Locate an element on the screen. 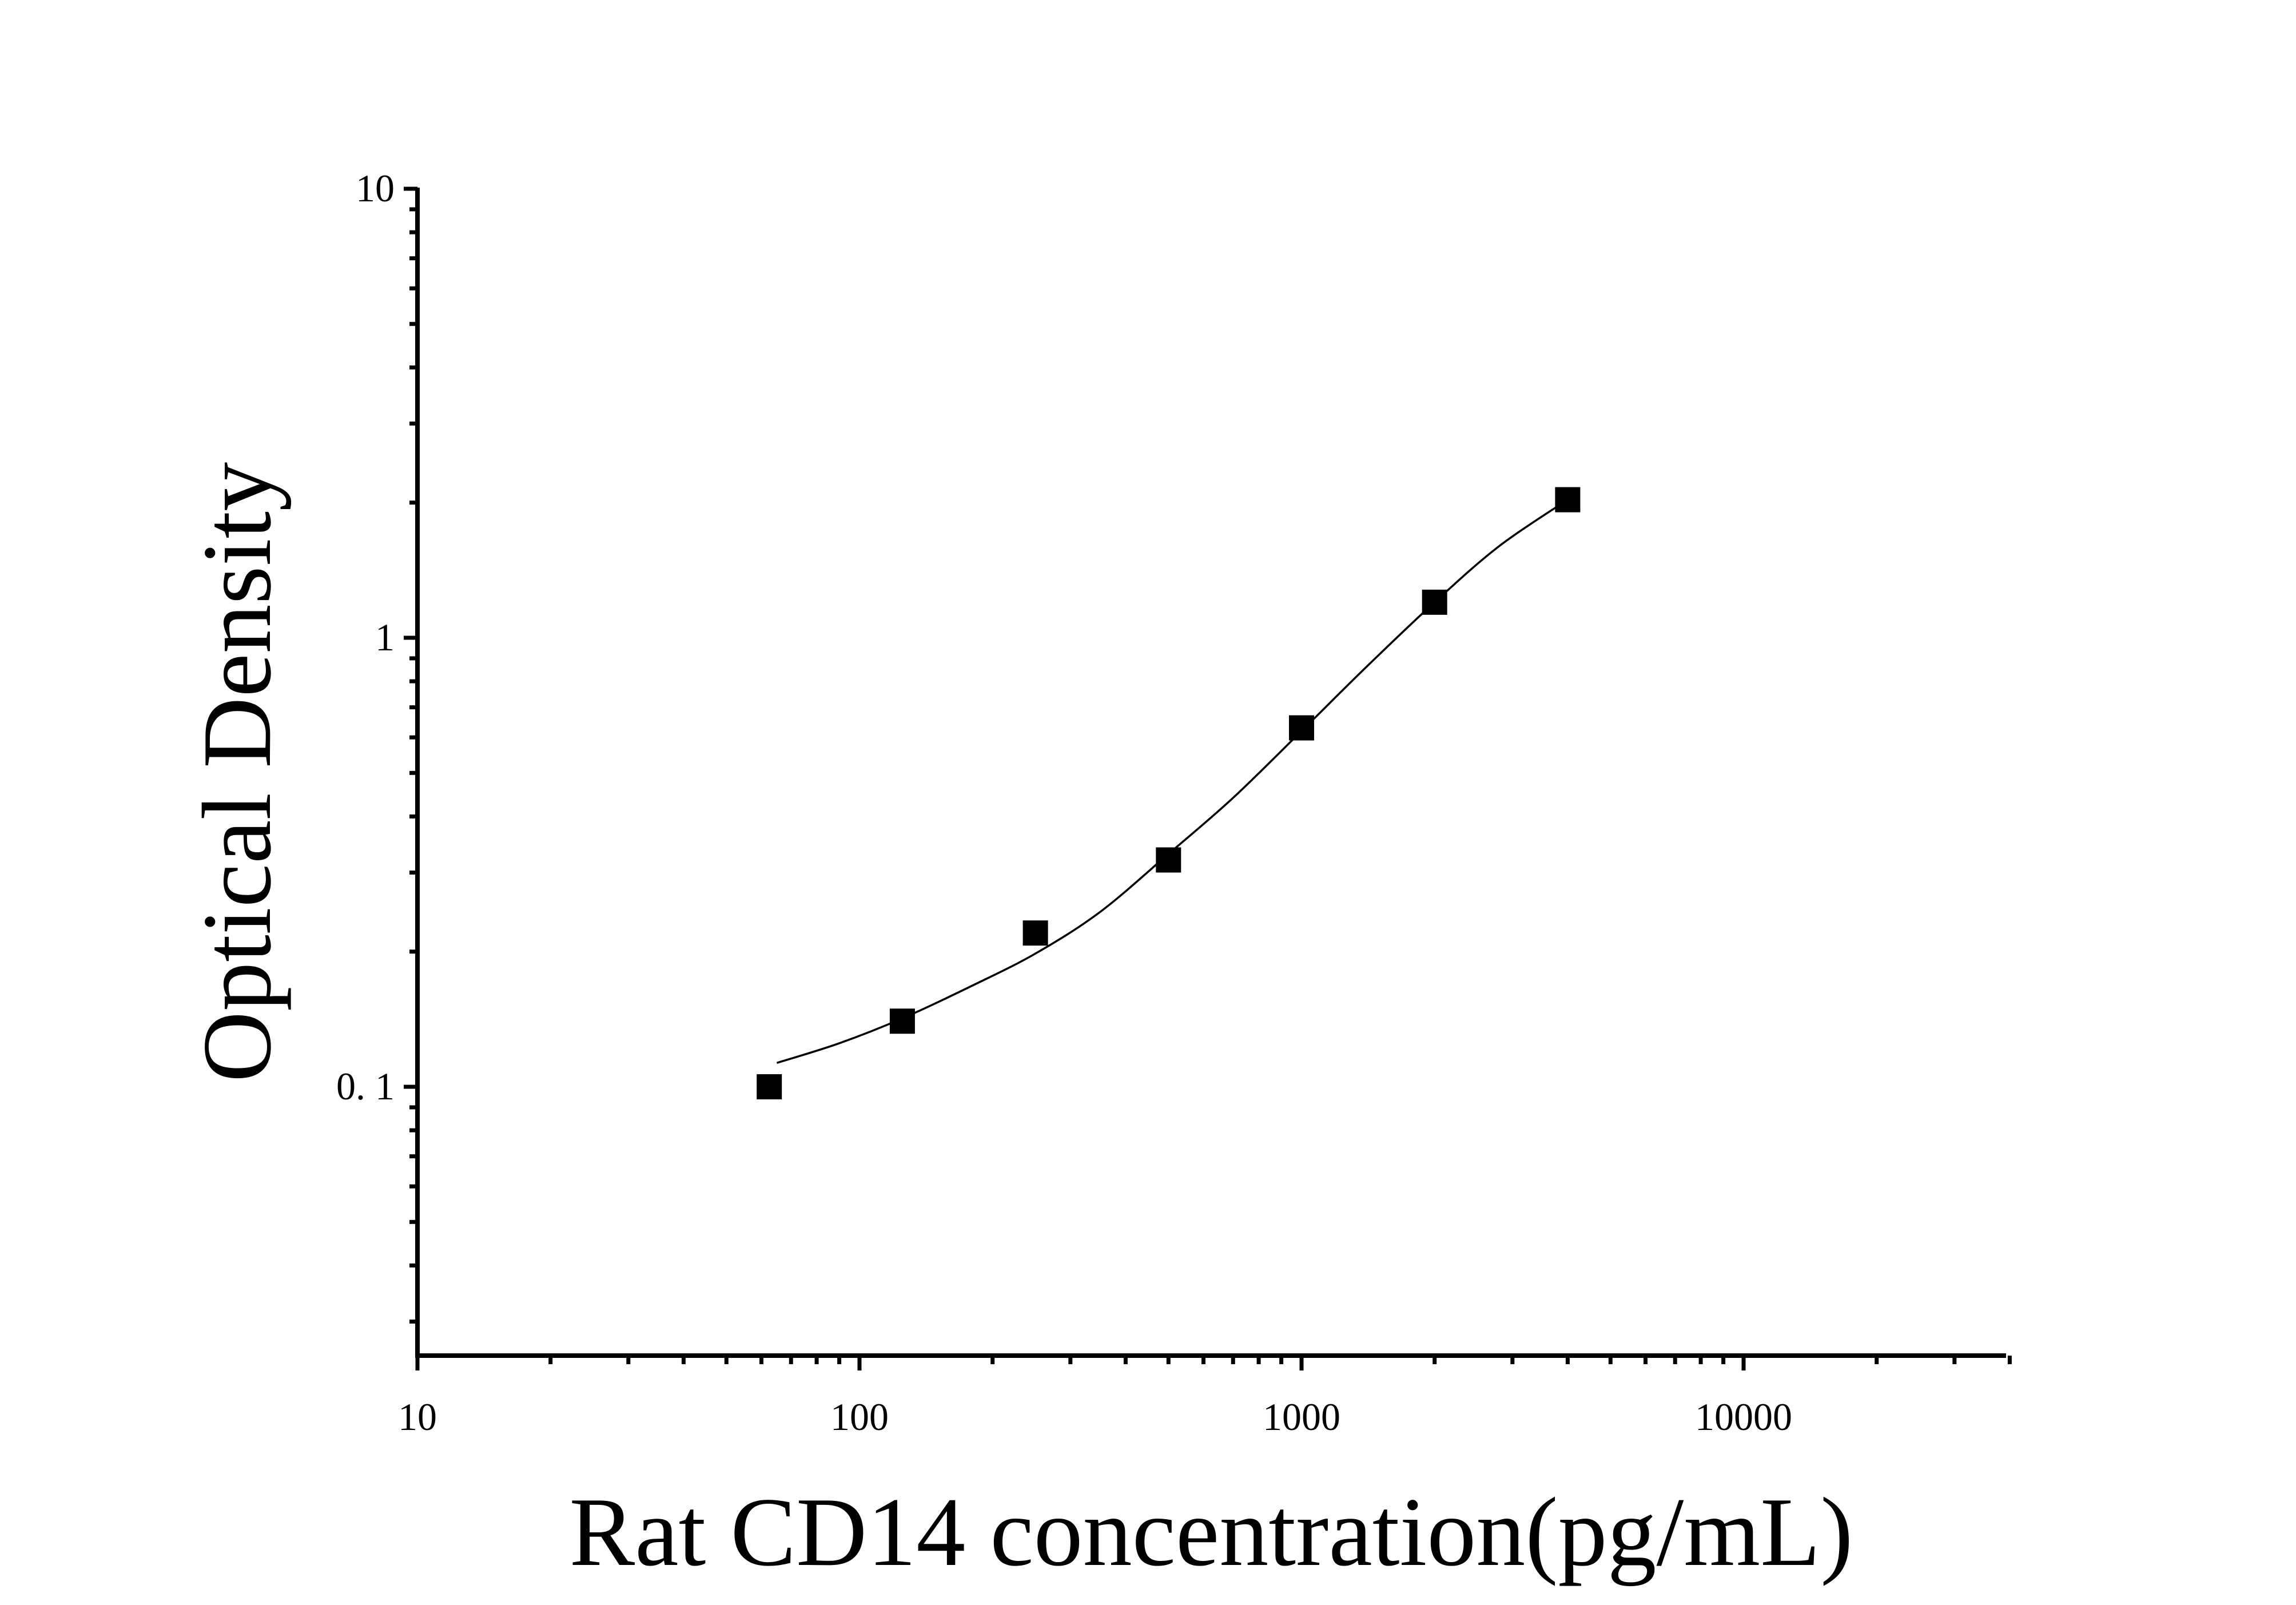 This screenshot has height=1605, width=2296. y-axis-title: Optical Density is located at coordinates (238, 772).